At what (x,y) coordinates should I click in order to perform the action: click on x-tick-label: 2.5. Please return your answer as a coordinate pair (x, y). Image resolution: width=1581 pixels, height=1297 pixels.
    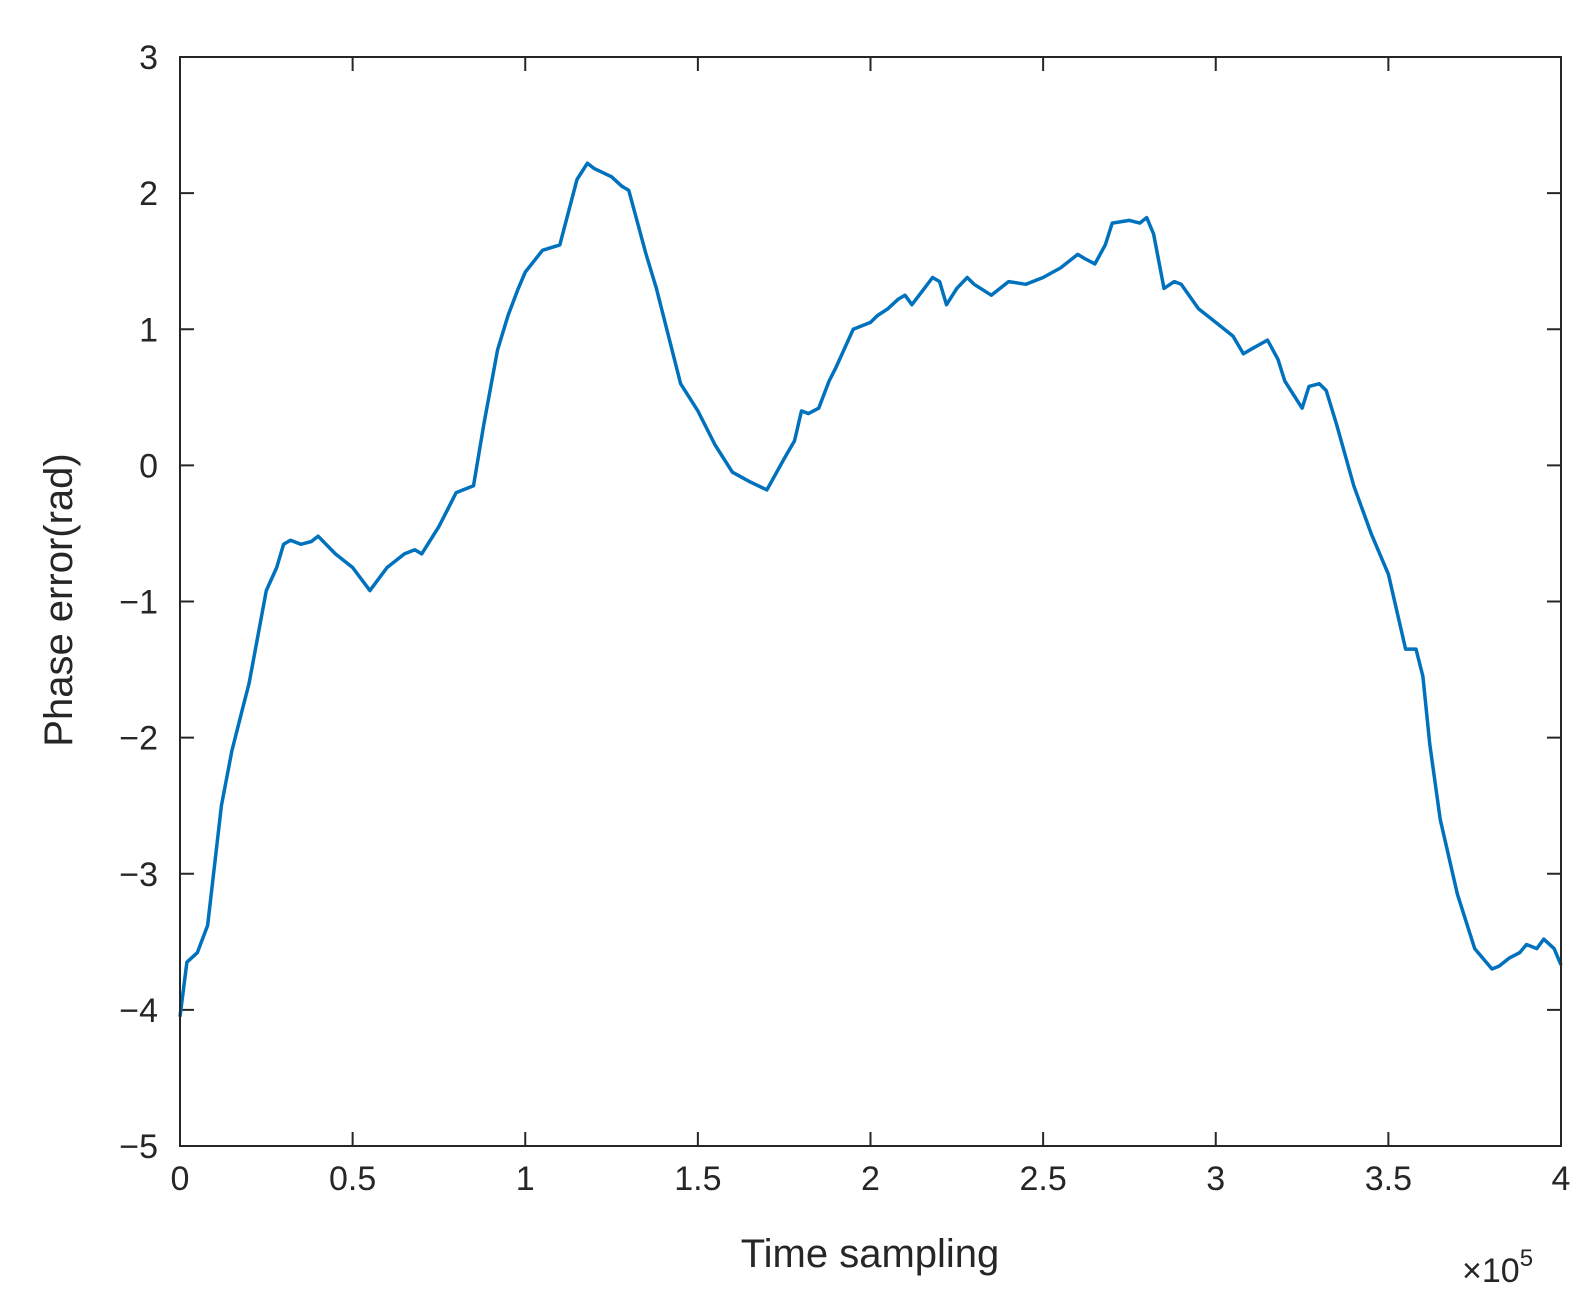
    Looking at the image, I should click on (1042, 1179).